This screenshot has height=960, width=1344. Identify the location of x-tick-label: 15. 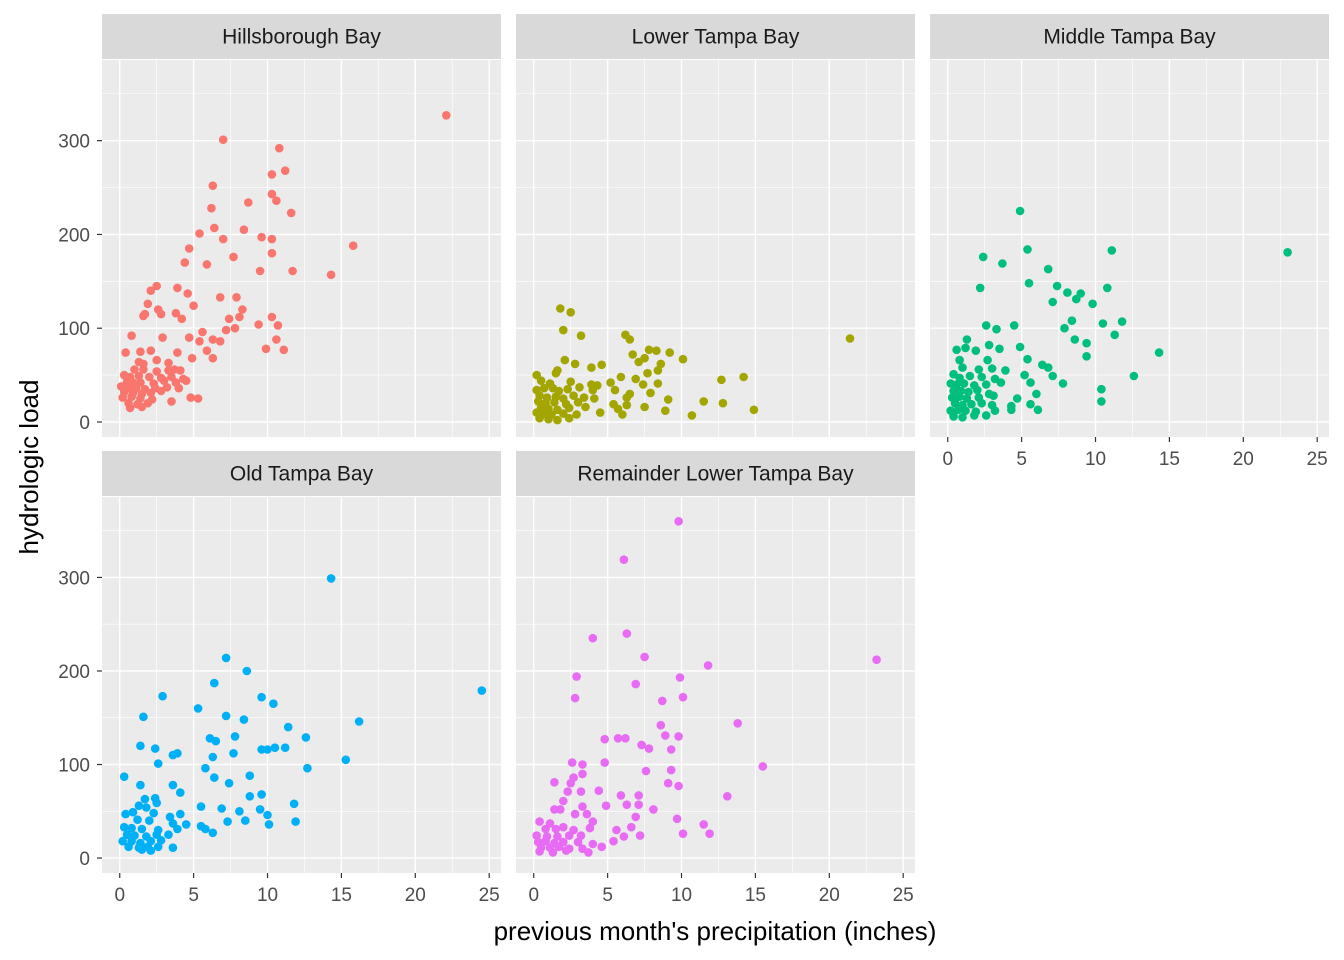
(341, 895).